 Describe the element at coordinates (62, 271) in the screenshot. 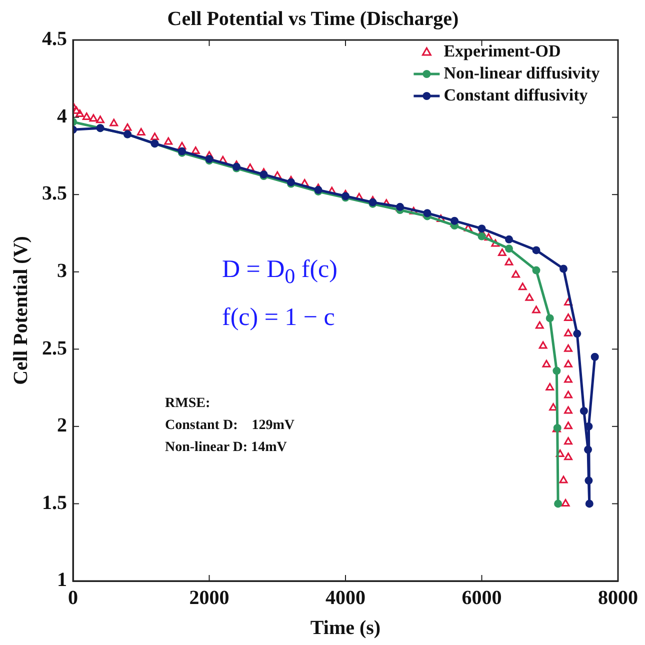

I see `y-tick-label: 3` at that location.